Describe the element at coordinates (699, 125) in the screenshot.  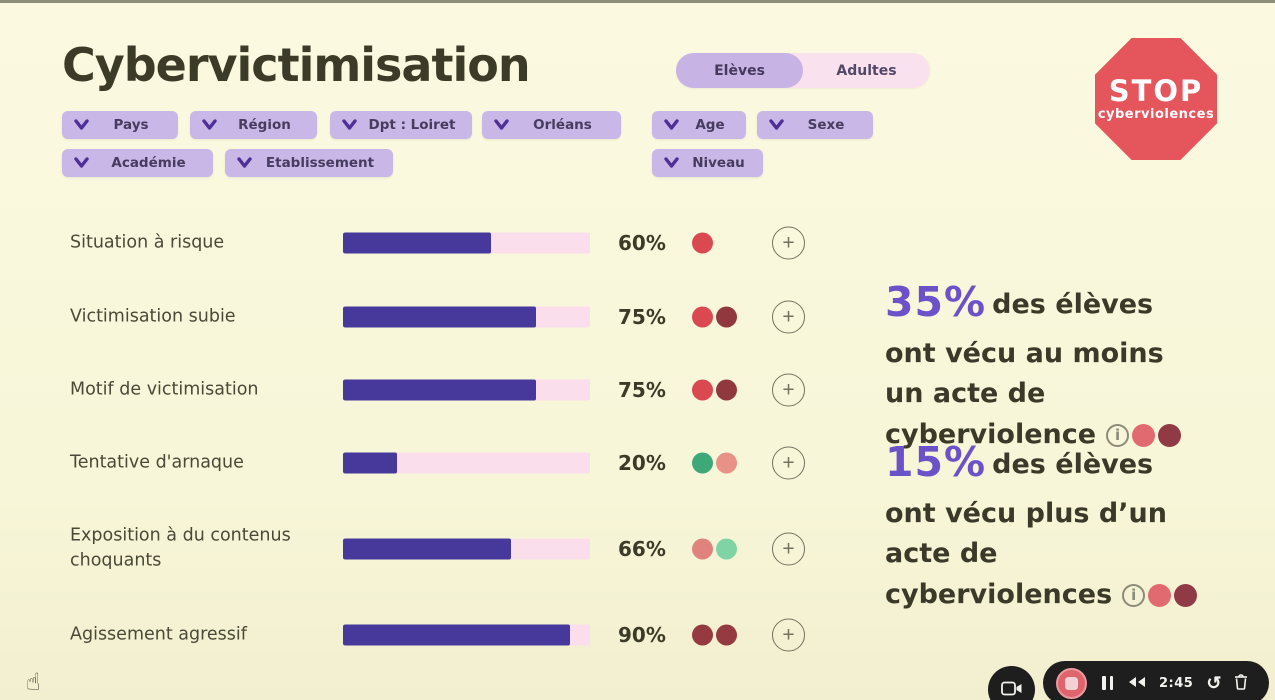
I see `filter-age: Age` at that location.